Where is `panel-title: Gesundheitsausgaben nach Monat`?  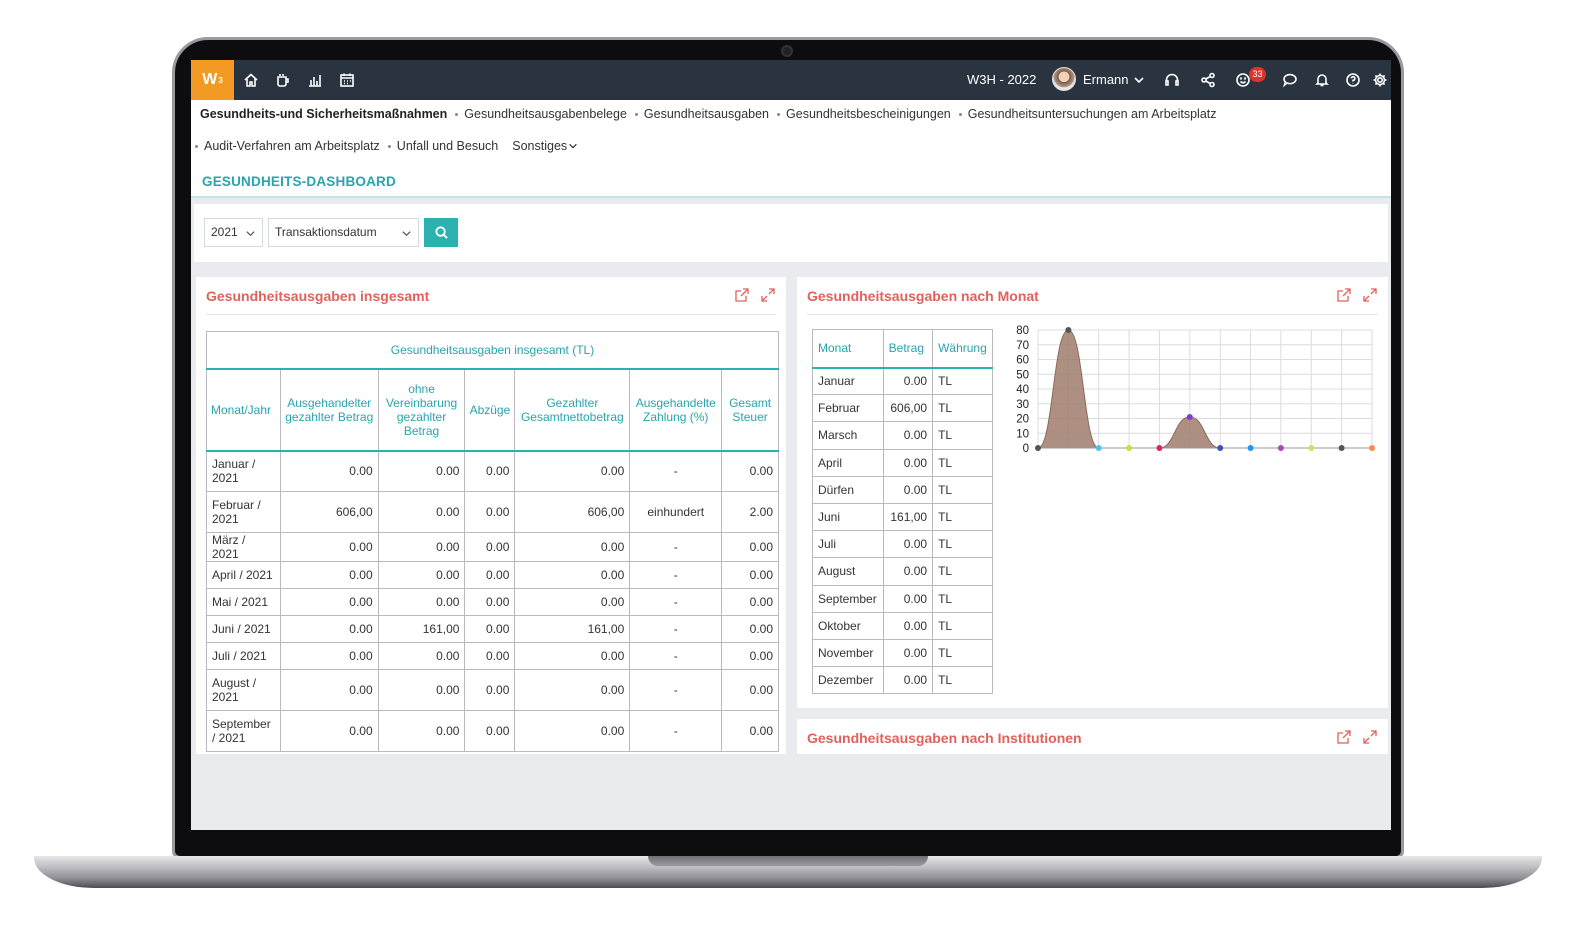
panel-title: Gesundheitsausgaben nach Monat is located at coordinates (923, 296).